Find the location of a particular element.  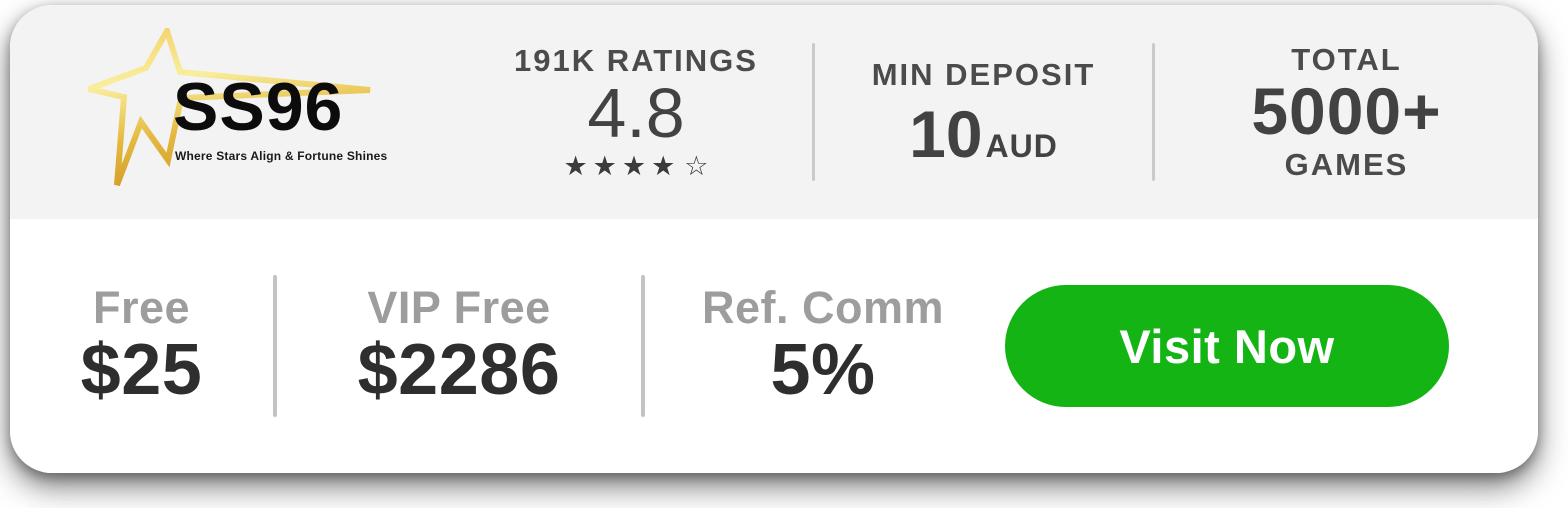

ratings-label: 191K RATINGS is located at coordinates (636, 60).